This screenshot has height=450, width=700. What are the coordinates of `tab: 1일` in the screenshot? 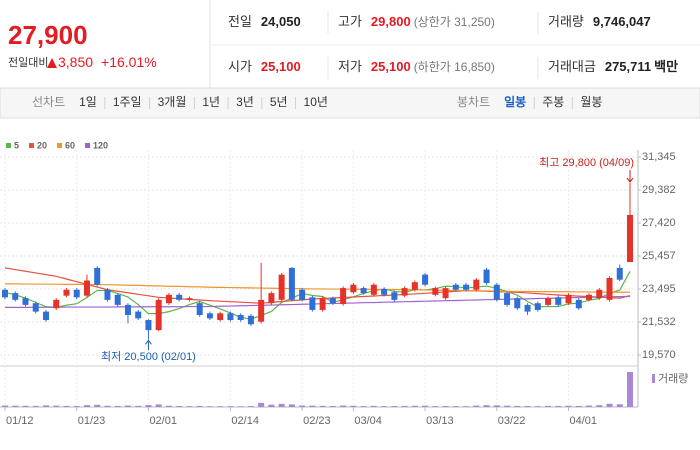 It's located at (88, 102).